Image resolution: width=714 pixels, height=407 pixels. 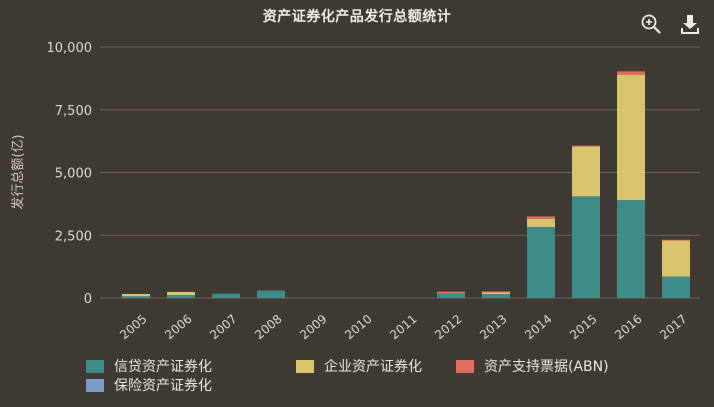 I want to click on legend-item: 企业资产证券化, so click(x=359, y=366).